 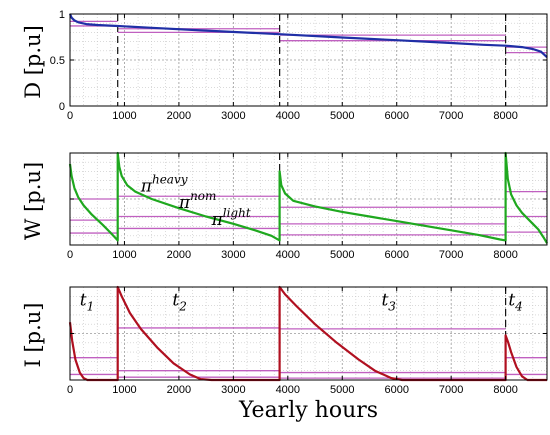 I want to click on chart-0-x-tick-label: 4000, so click(x=288, y=116).